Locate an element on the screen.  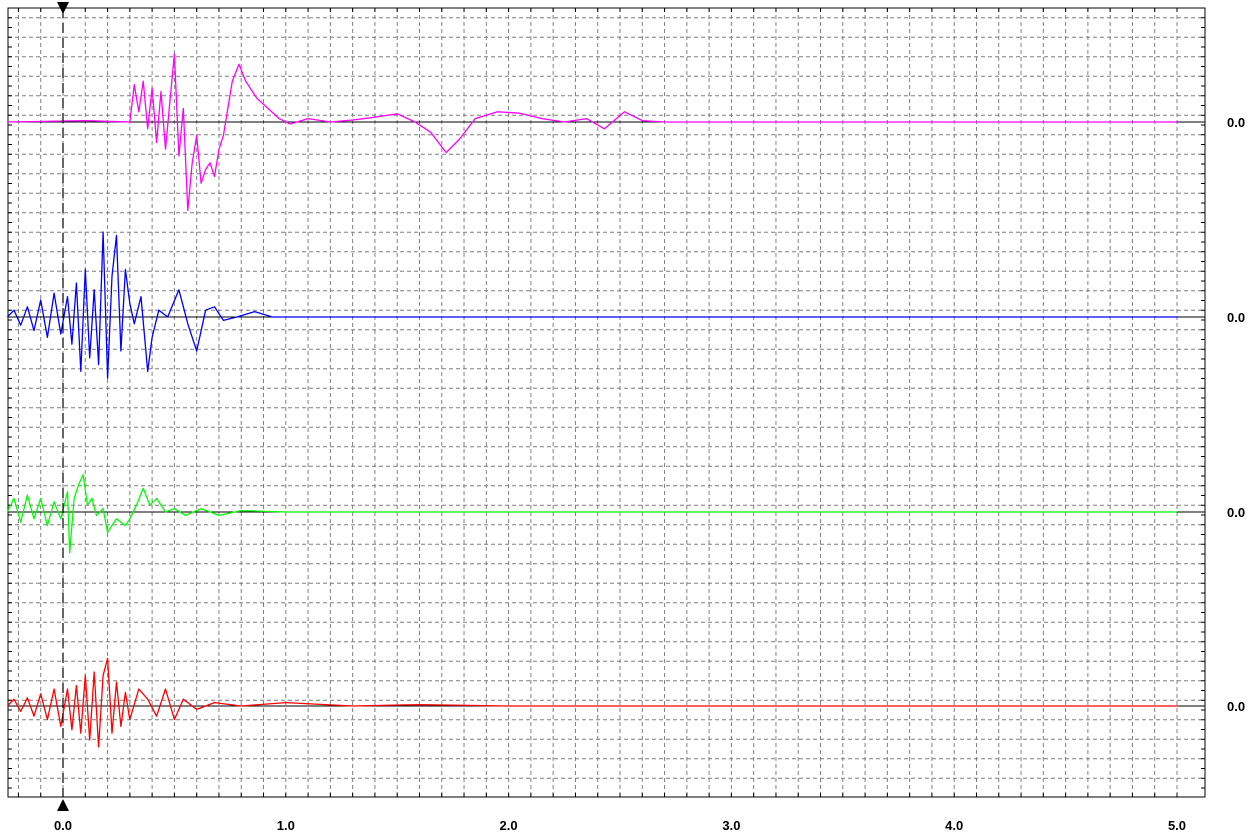
x-tick-label: 0.0 is located at coordinates (63, 825).